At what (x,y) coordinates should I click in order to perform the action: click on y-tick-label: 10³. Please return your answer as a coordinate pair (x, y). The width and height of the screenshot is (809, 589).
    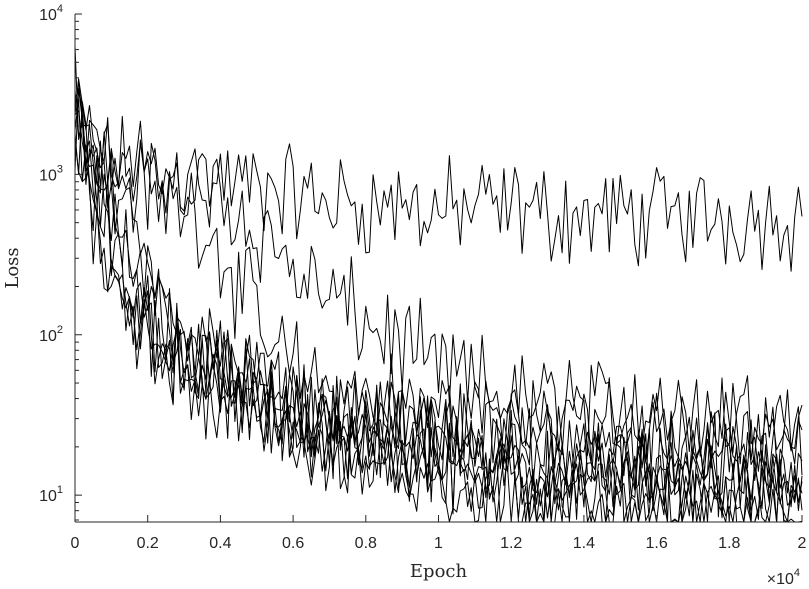
    Looking at the image, I should click on (51, 173).